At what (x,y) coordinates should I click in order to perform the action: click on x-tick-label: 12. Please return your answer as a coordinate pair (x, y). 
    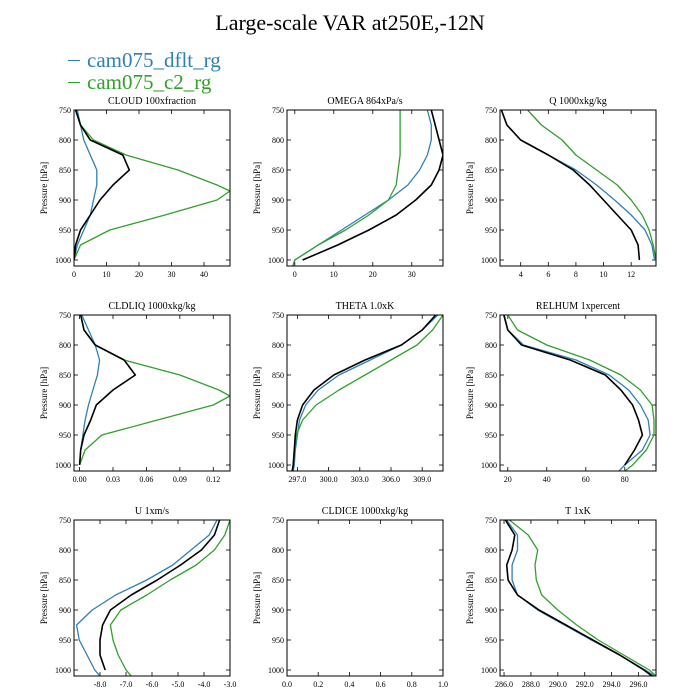
    Looking at the image, I should click on (631, 274).